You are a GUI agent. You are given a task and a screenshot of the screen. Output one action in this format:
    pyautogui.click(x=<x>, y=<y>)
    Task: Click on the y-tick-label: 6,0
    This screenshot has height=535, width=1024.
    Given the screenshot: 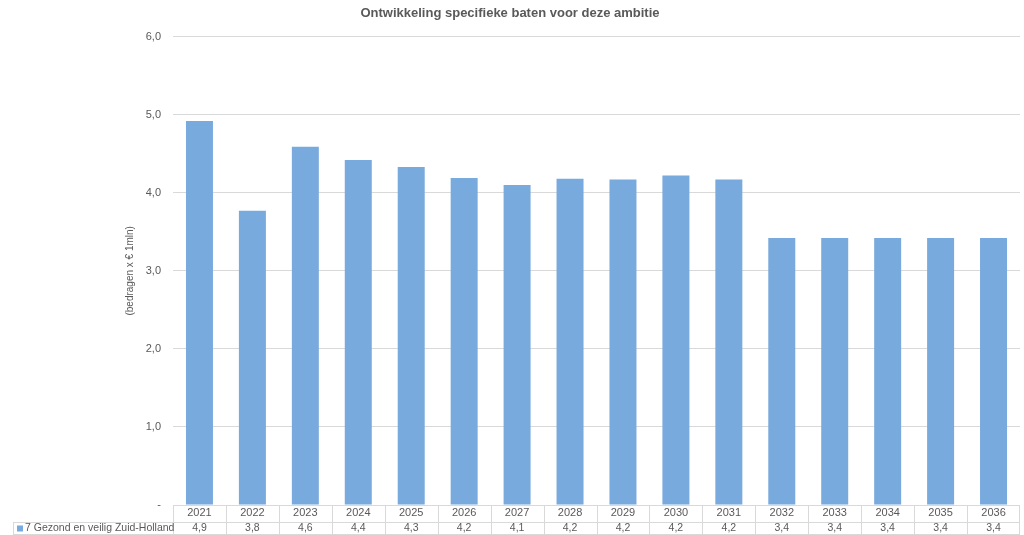 What is the action you would take?
    pyautogui.click(x=153, y=35)
    